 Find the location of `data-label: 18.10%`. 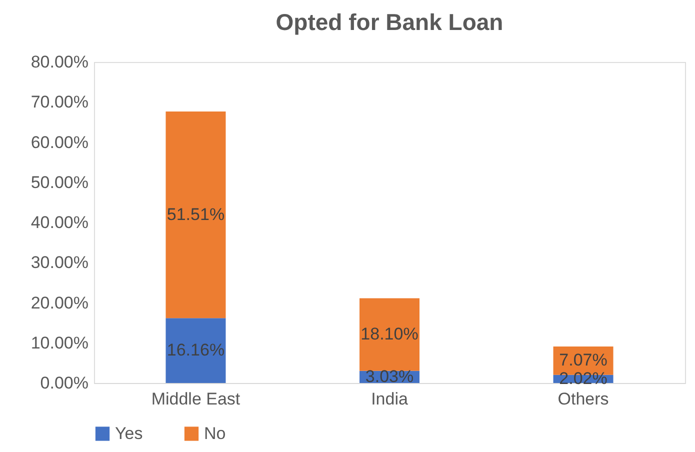

data-label: 18.10% is located at coordinates (389, 334).